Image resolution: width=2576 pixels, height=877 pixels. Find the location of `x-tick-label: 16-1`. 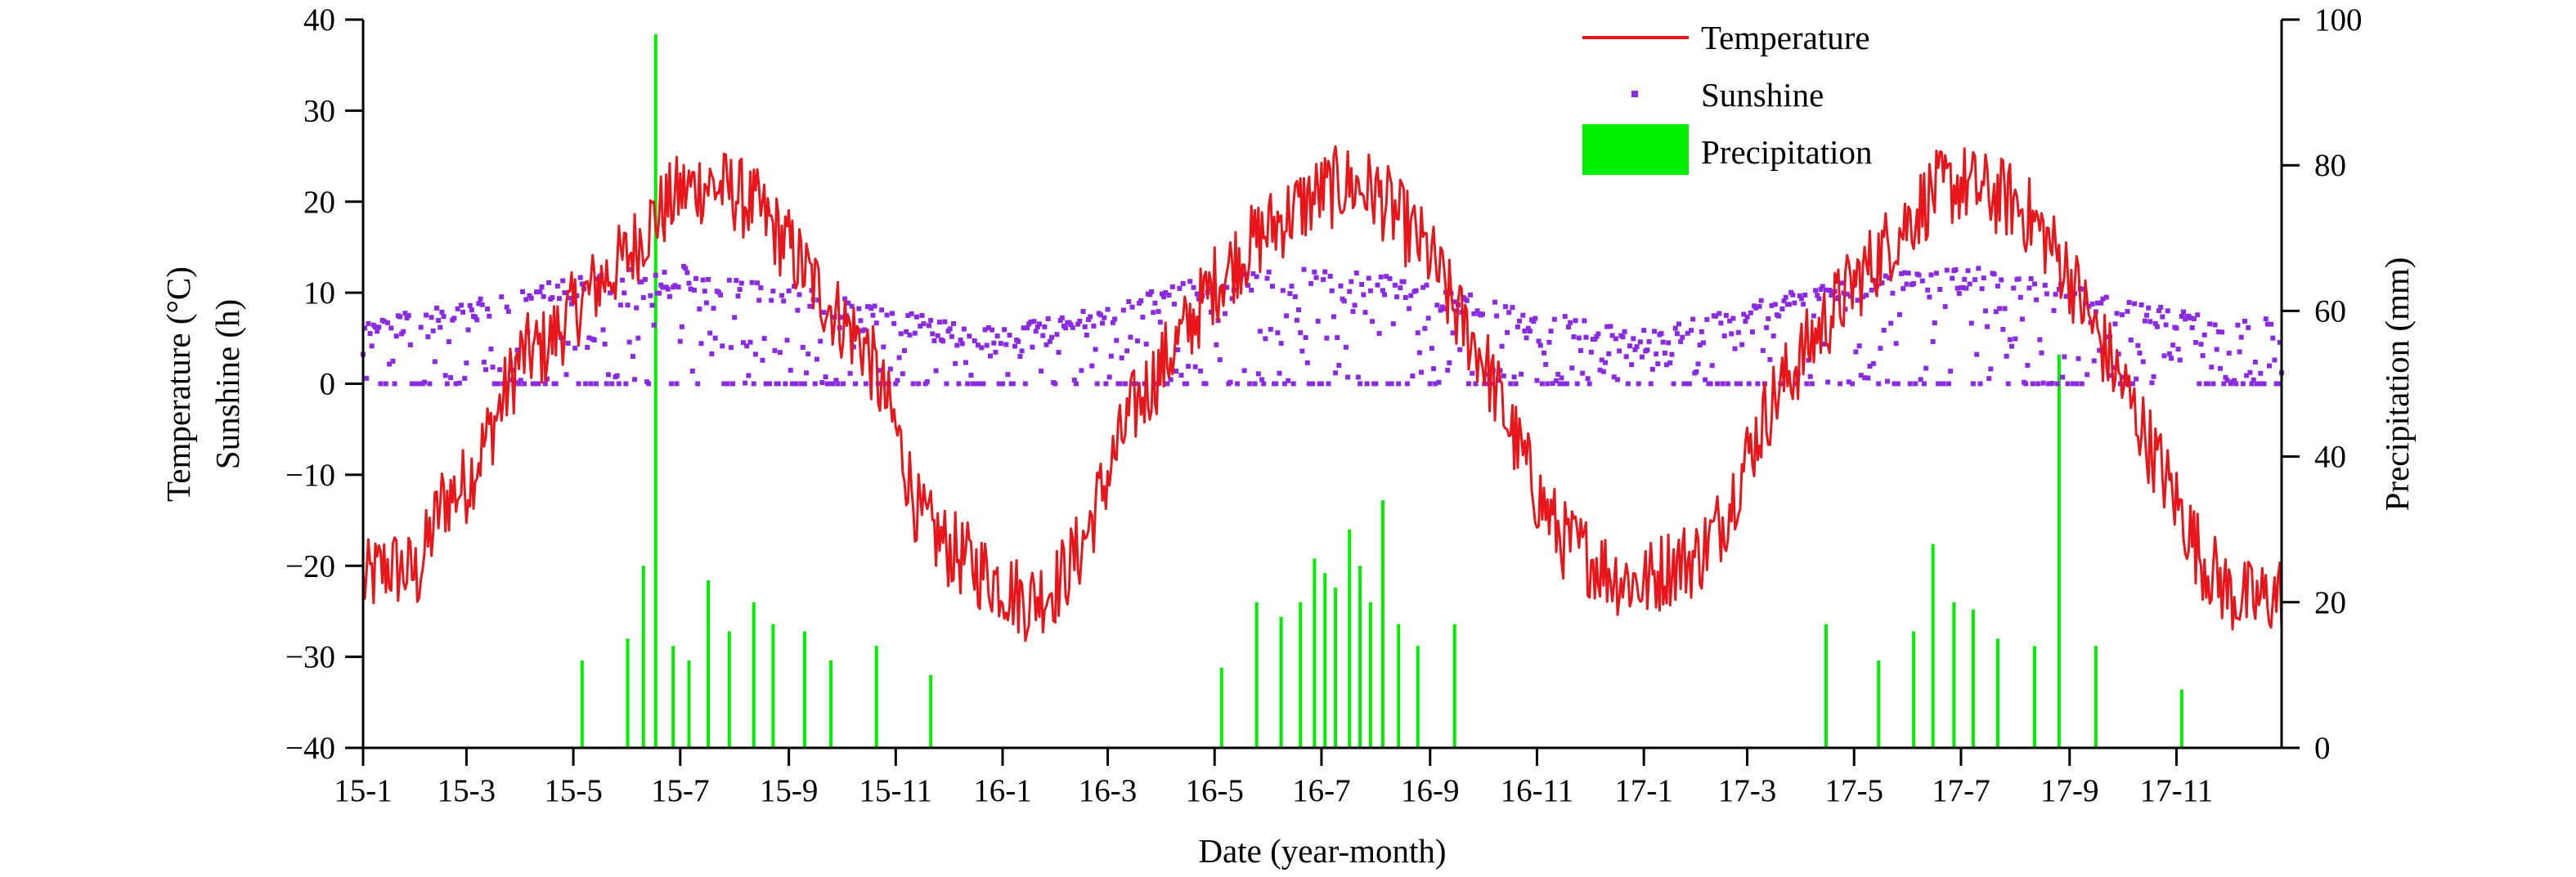

x-tick-label: 16-1 is located at coordinates (1002, 790).